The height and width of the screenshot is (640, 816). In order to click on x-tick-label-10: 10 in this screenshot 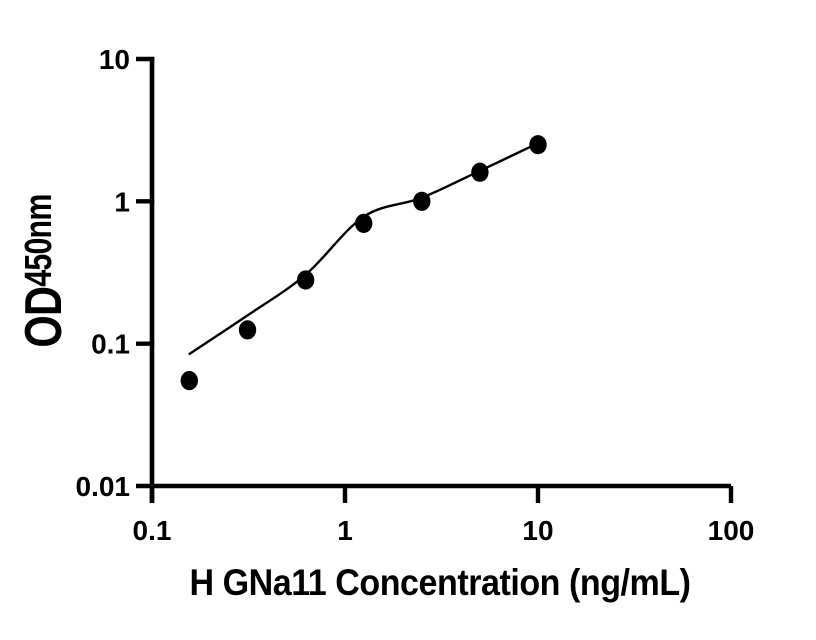, I will do `click(537, 530)`.